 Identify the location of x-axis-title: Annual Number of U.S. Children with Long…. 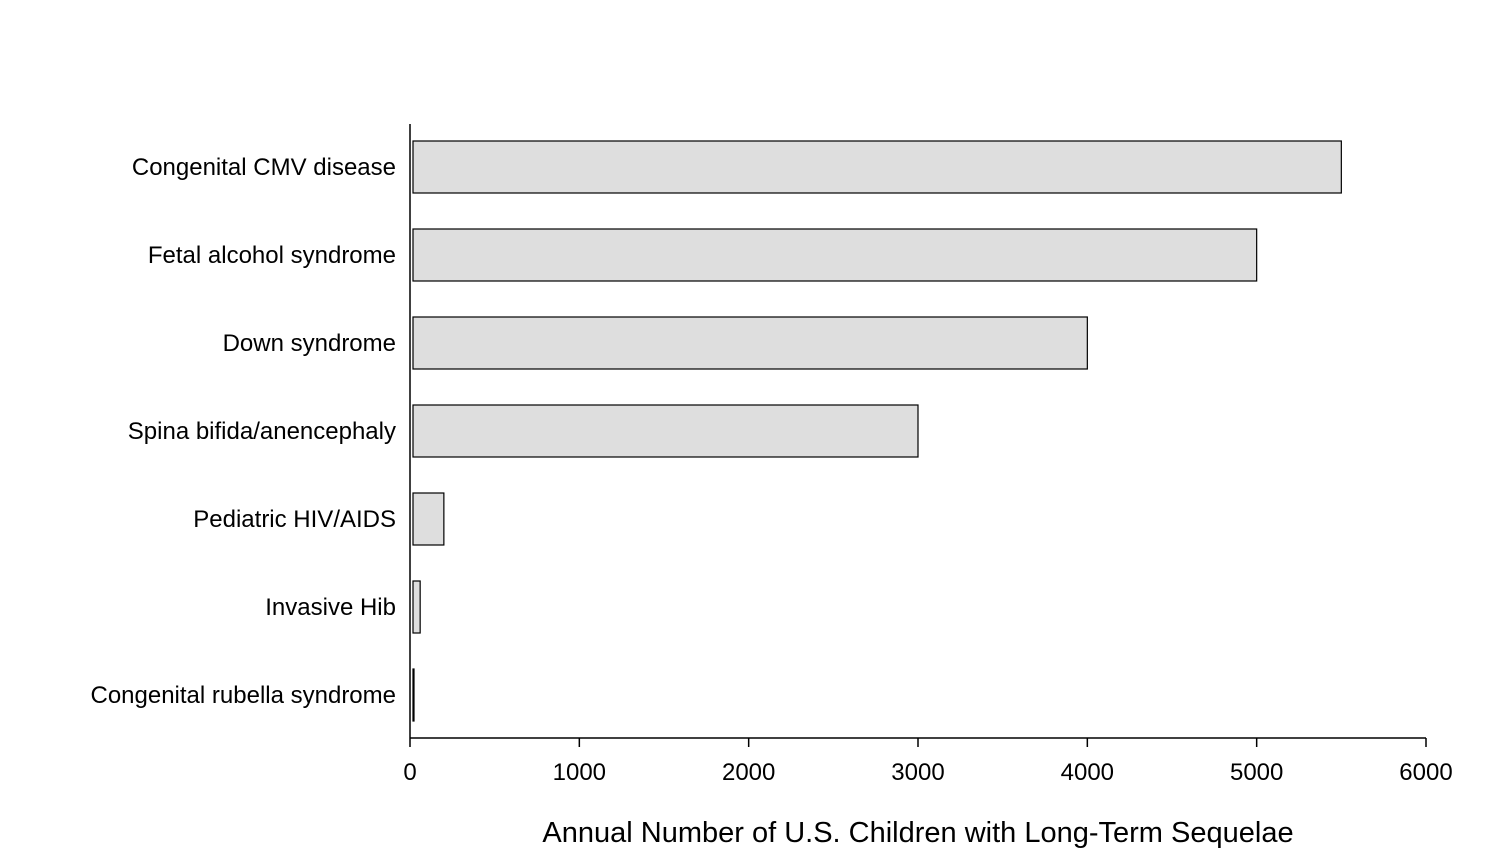
(917, 833).